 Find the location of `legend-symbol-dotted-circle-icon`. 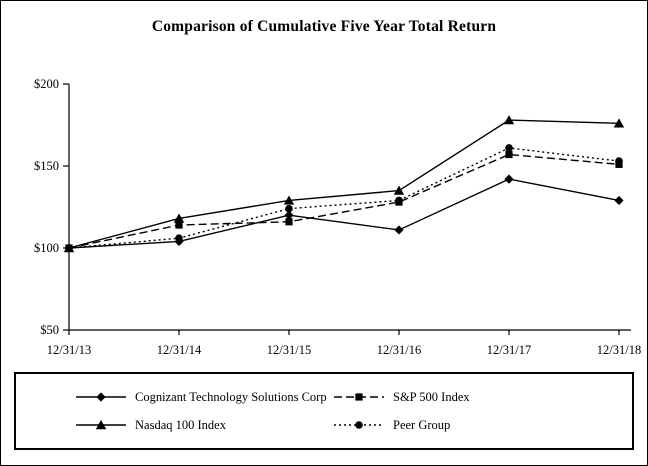

legend-symbol-dotted-circle-icon is located at coordinates (359, 425).